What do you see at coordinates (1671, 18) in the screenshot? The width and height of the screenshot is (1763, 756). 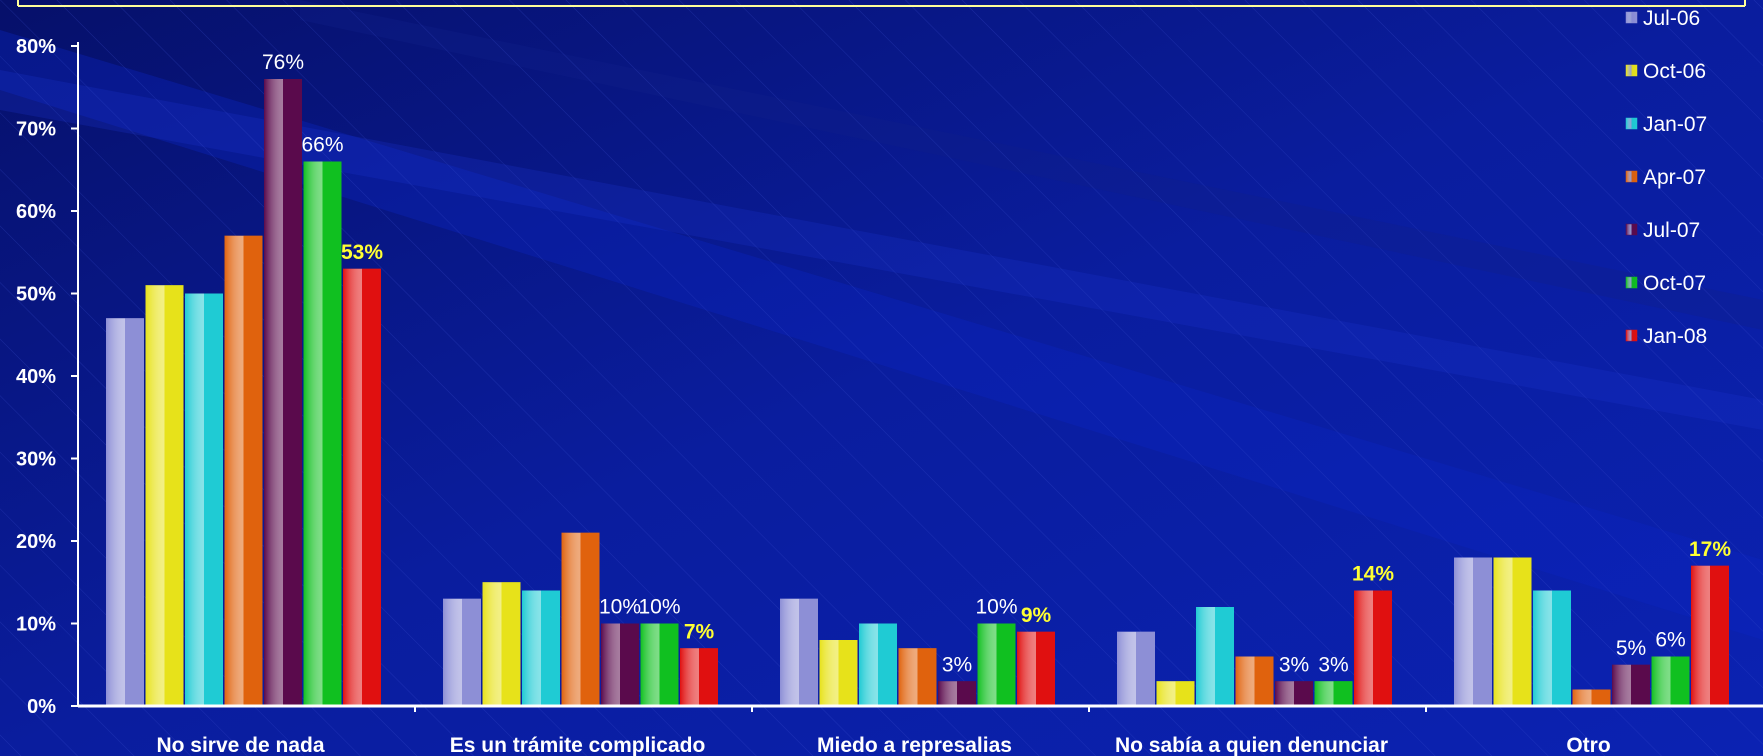 I see `legend-label-jul-06: Jul-06` at bounding box center [1671, 18].